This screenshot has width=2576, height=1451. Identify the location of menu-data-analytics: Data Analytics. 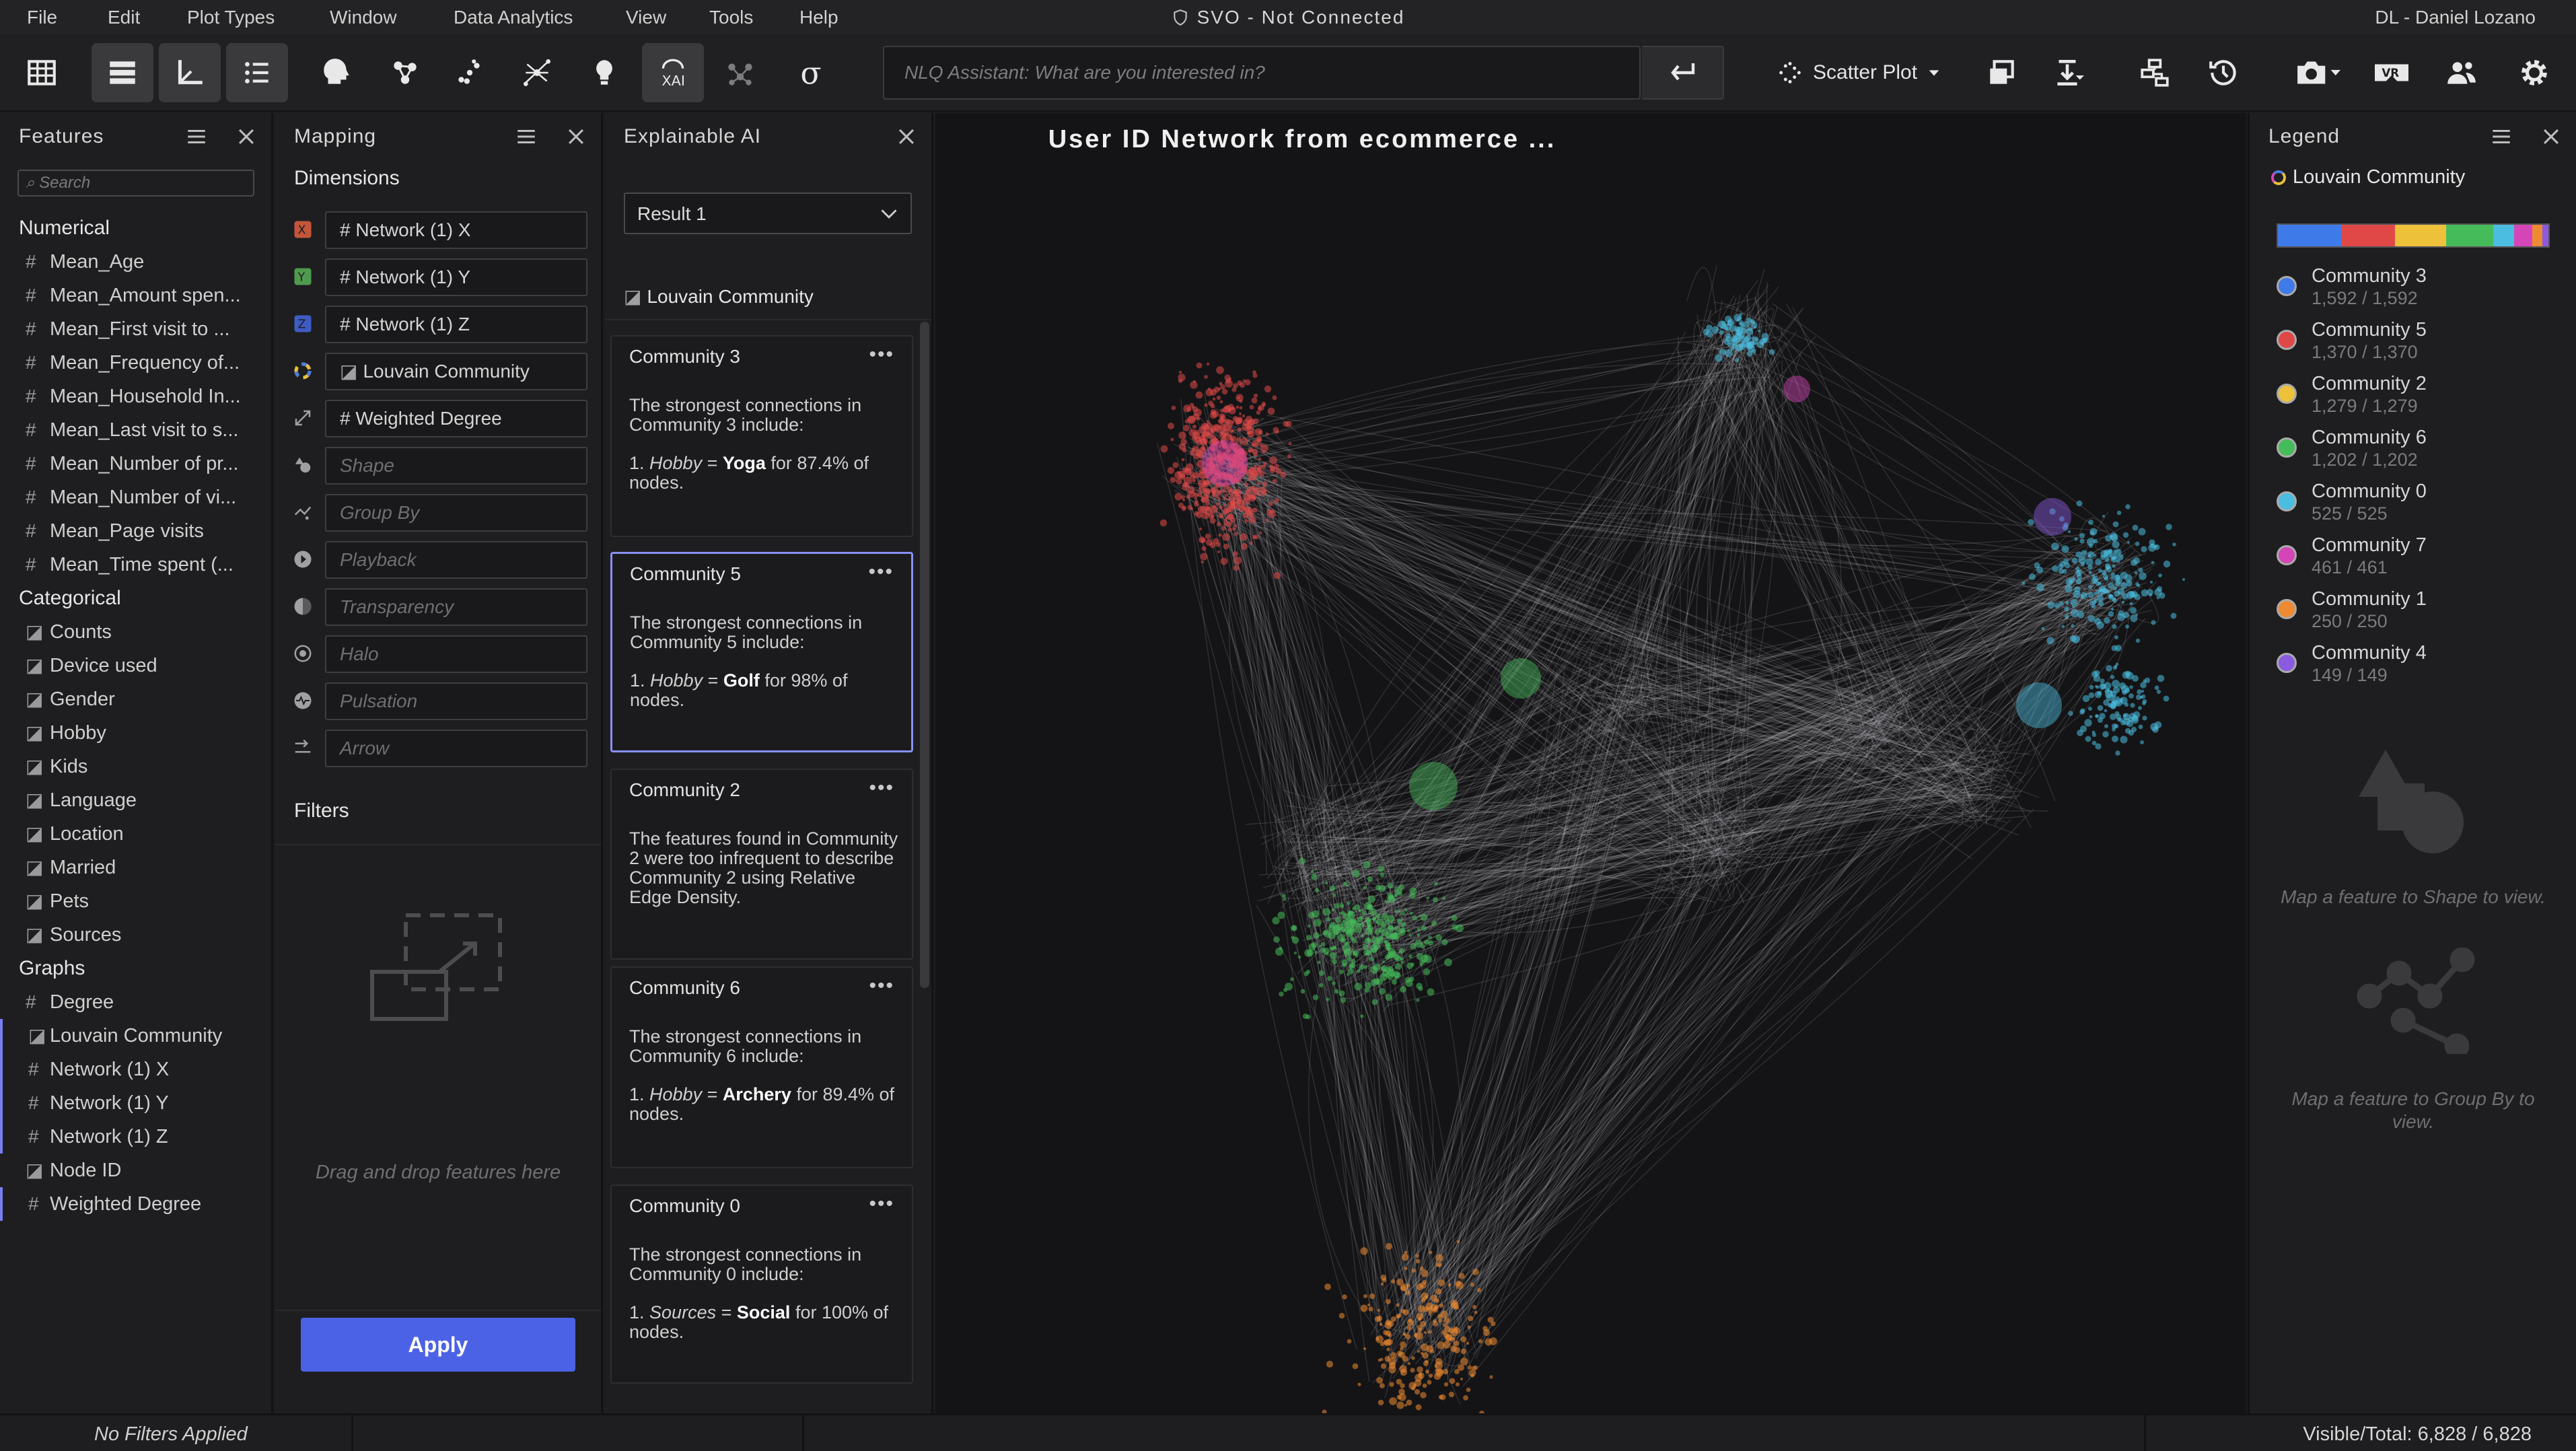
(513, 17).